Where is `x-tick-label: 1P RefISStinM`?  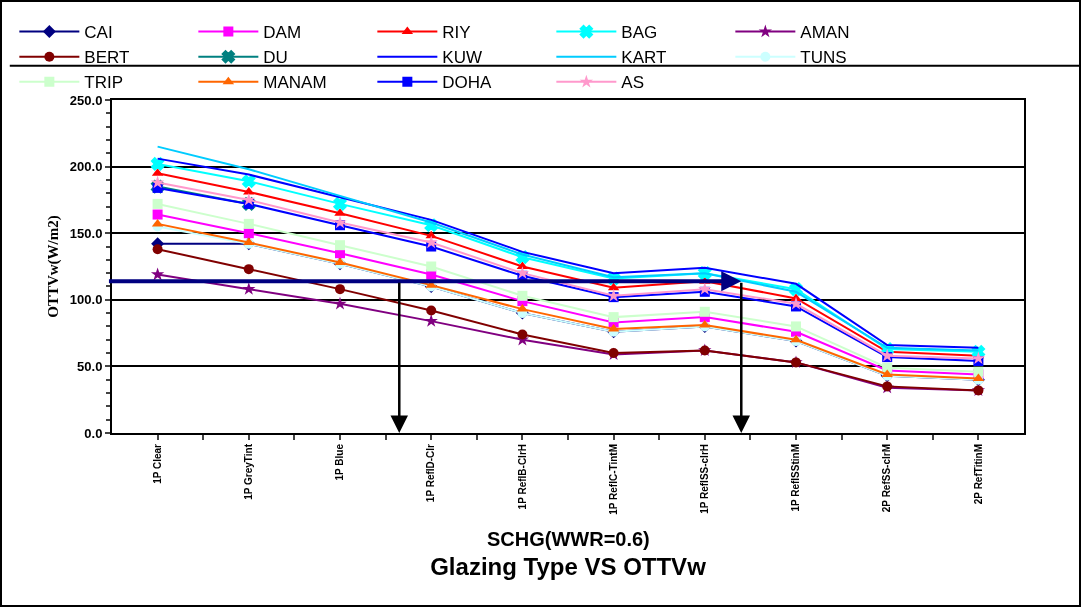 x-tick-label: 1P RefISStinM is located at coordinates (796, 478).